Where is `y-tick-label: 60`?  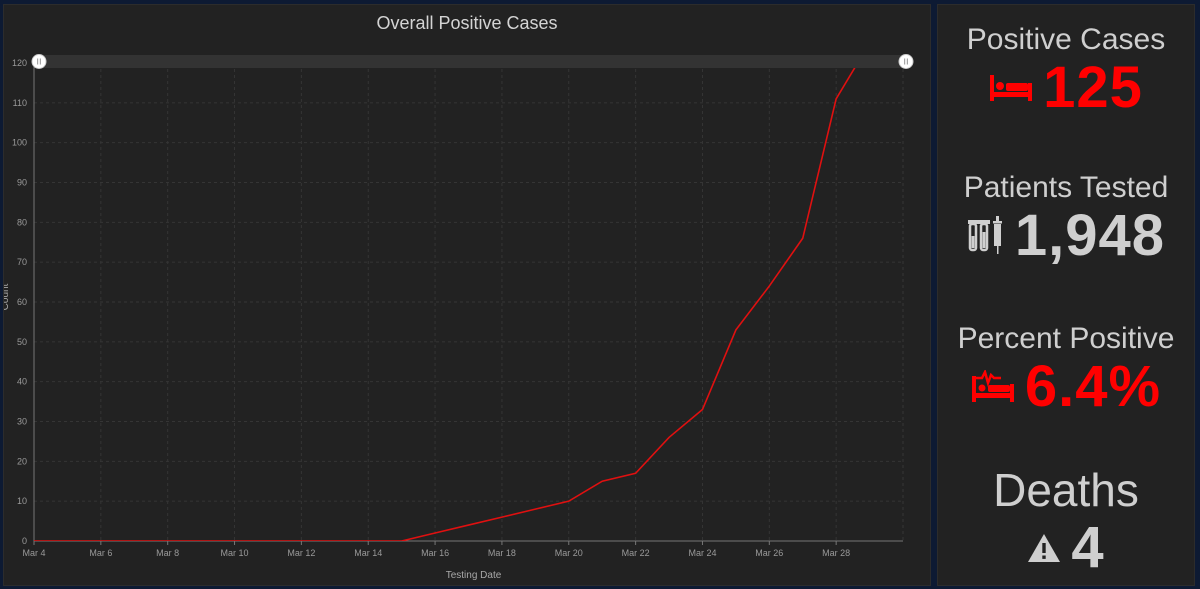 y-tick-label: 60 is located at coordinates (22, 302).